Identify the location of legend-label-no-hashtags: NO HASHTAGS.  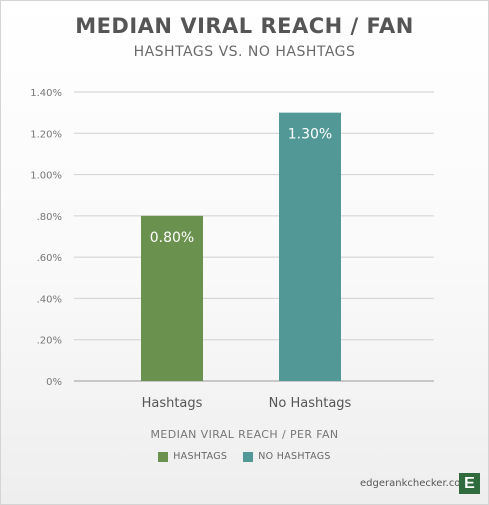
(294, 456).